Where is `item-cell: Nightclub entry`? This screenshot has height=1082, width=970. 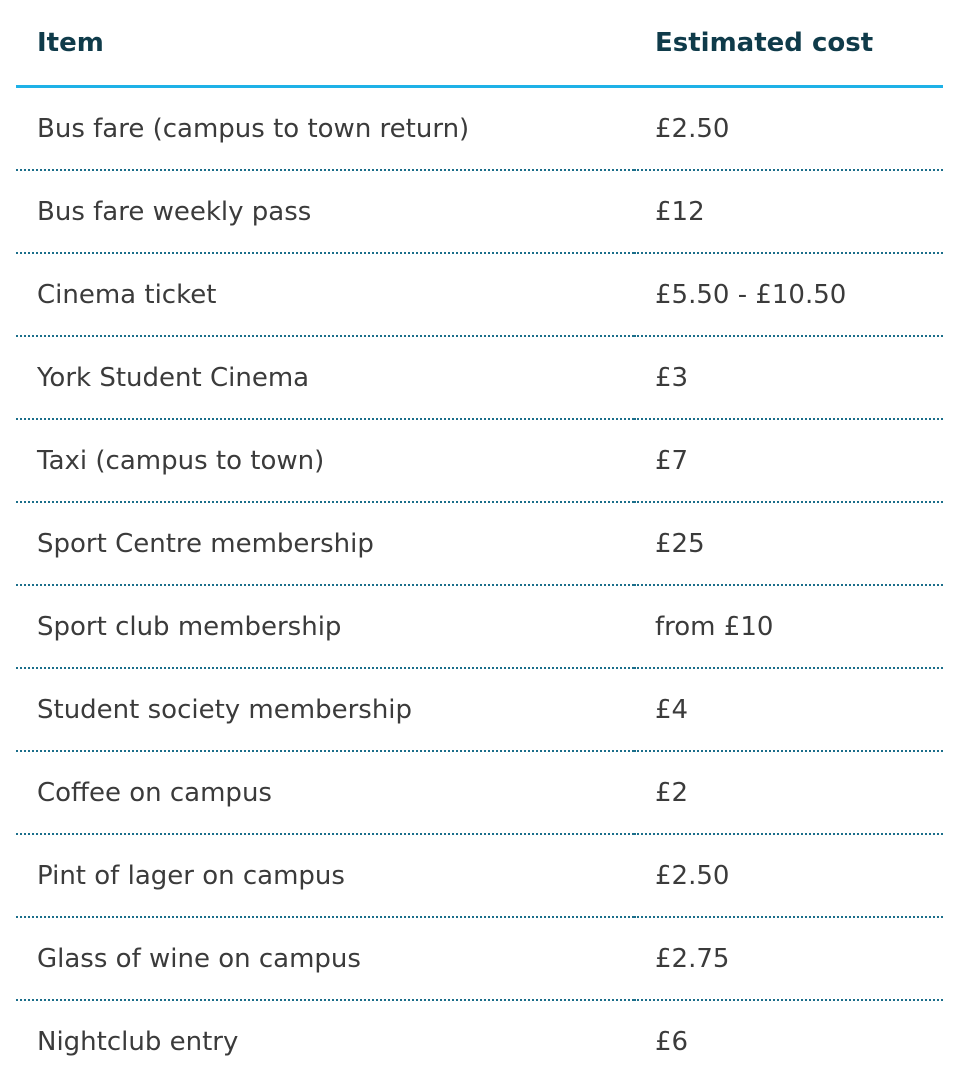 item-cell: Nightclub entry is located at coordinates (138, 1041).